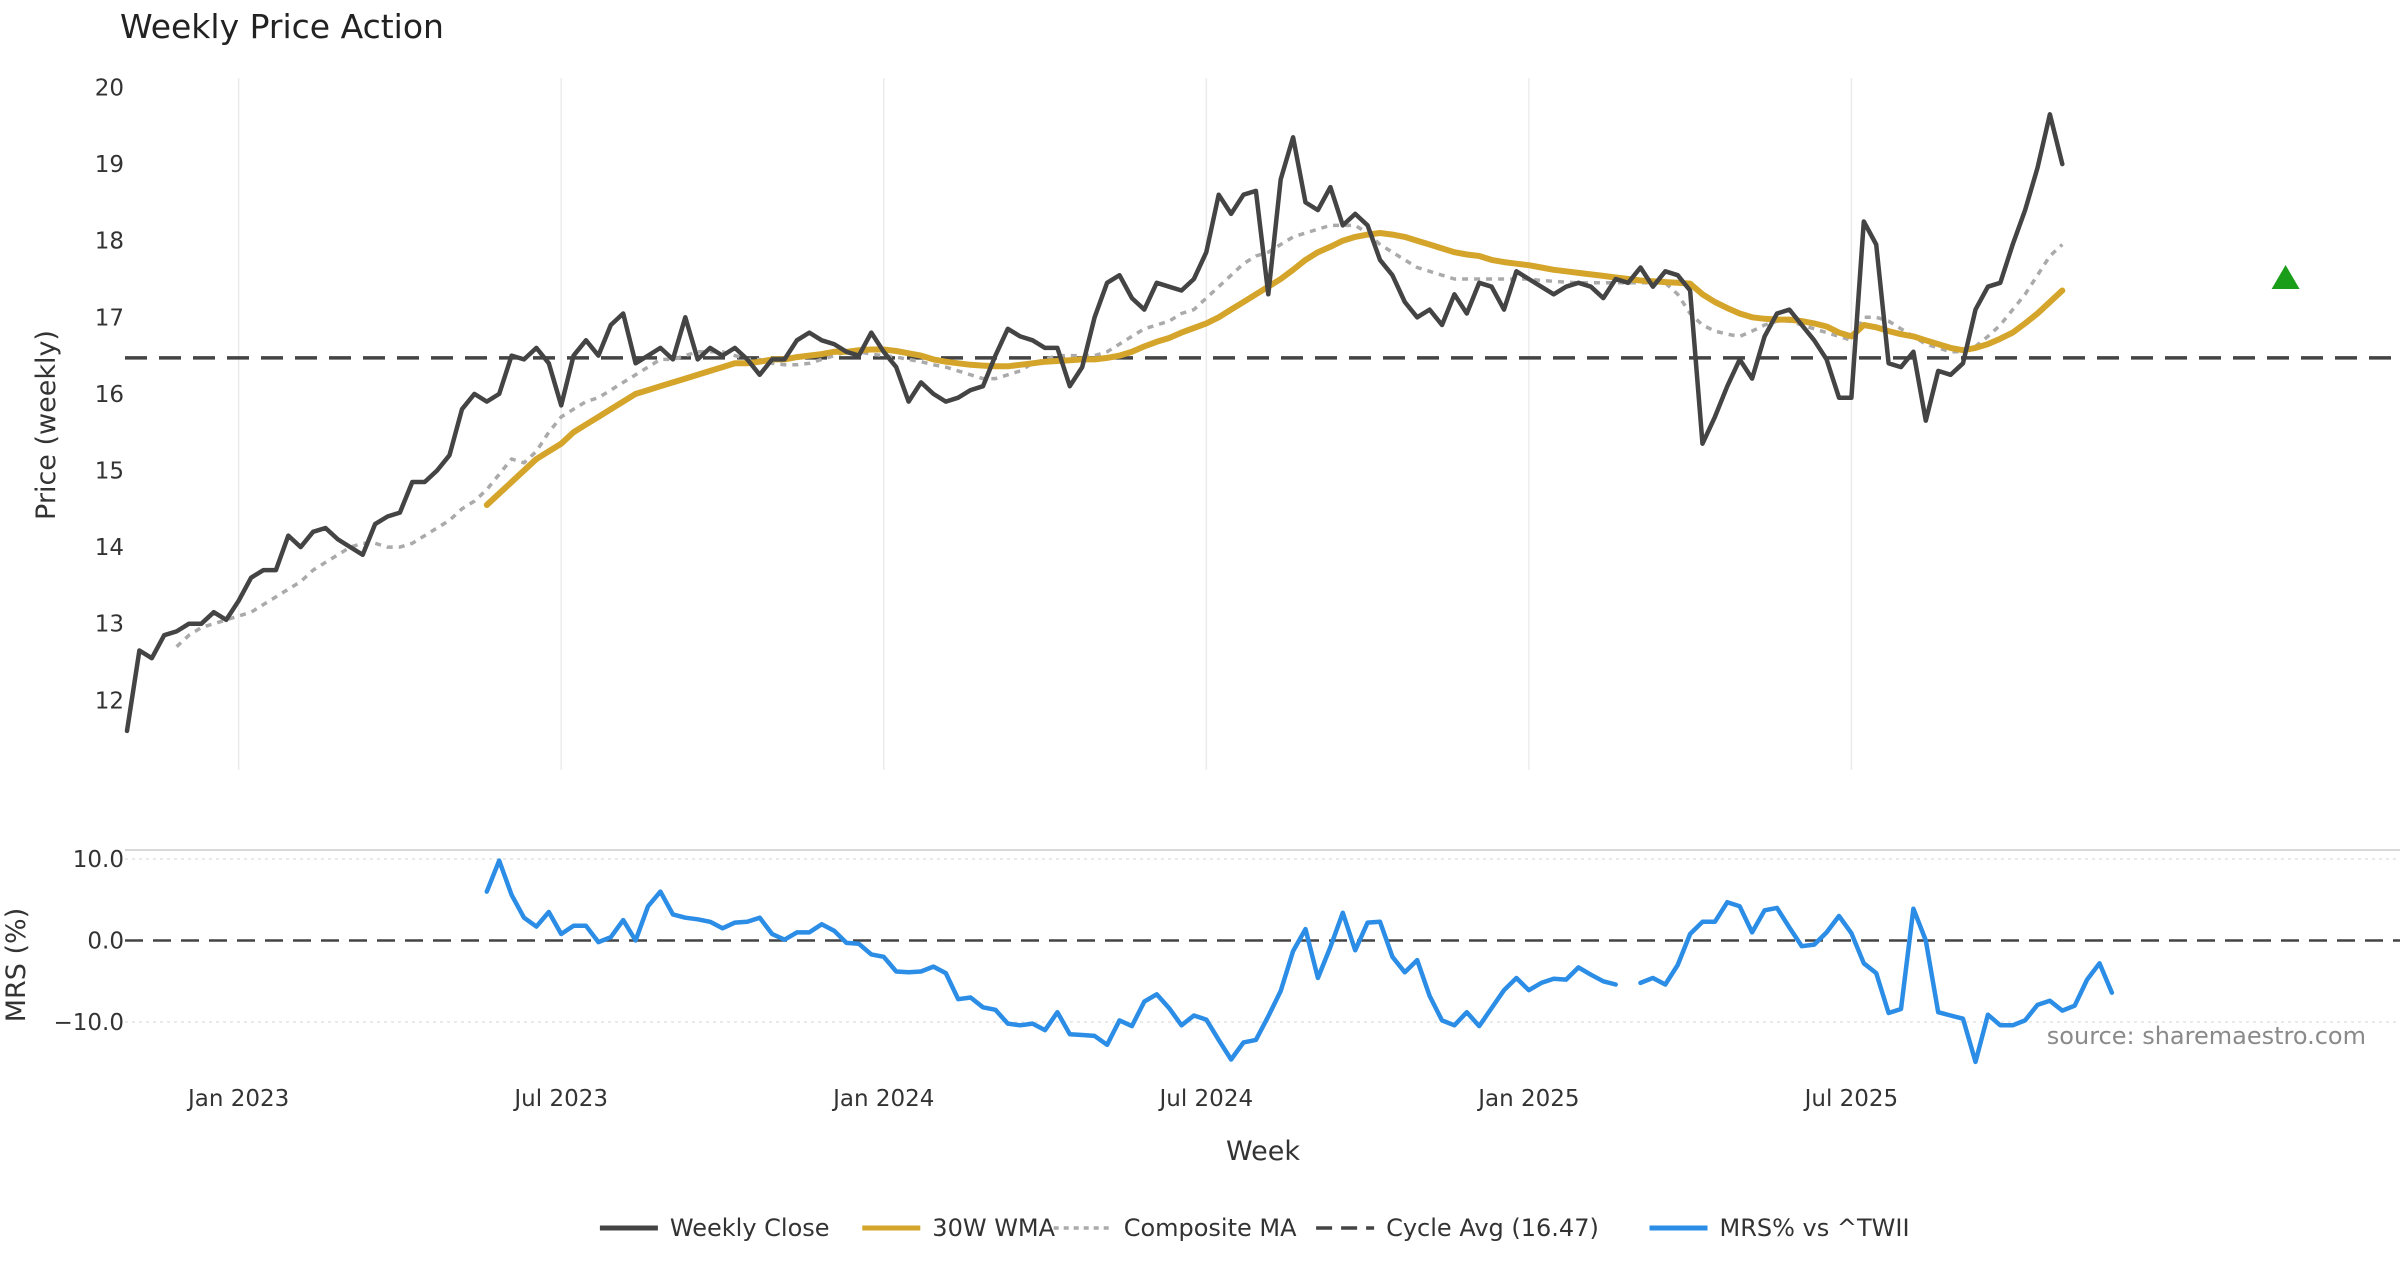 Image resolution: width=2400 pixels, height=1264 pixels. What do you see at coordinates (2285, 277) in the screenshot?
I see `signal-marker` at bounding box center [2285, 277].